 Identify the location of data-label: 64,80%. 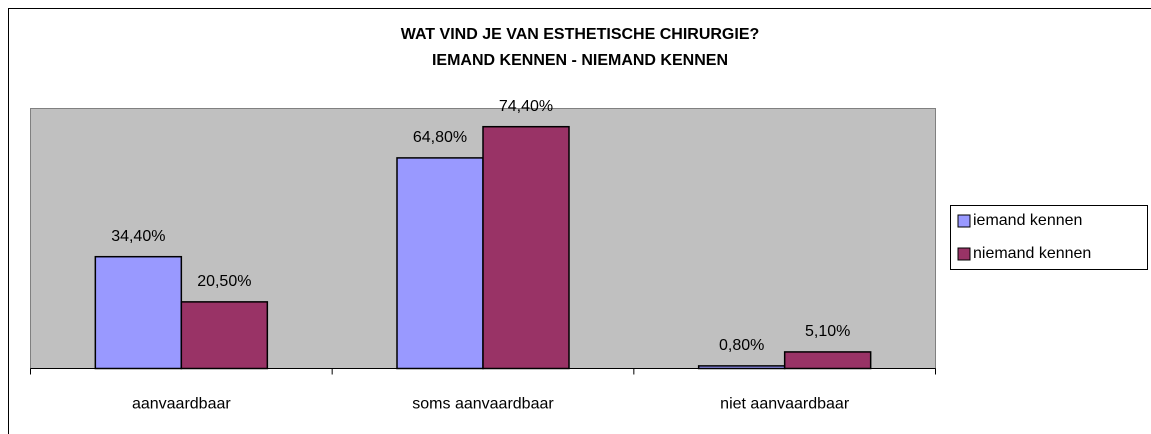
(440, 137).